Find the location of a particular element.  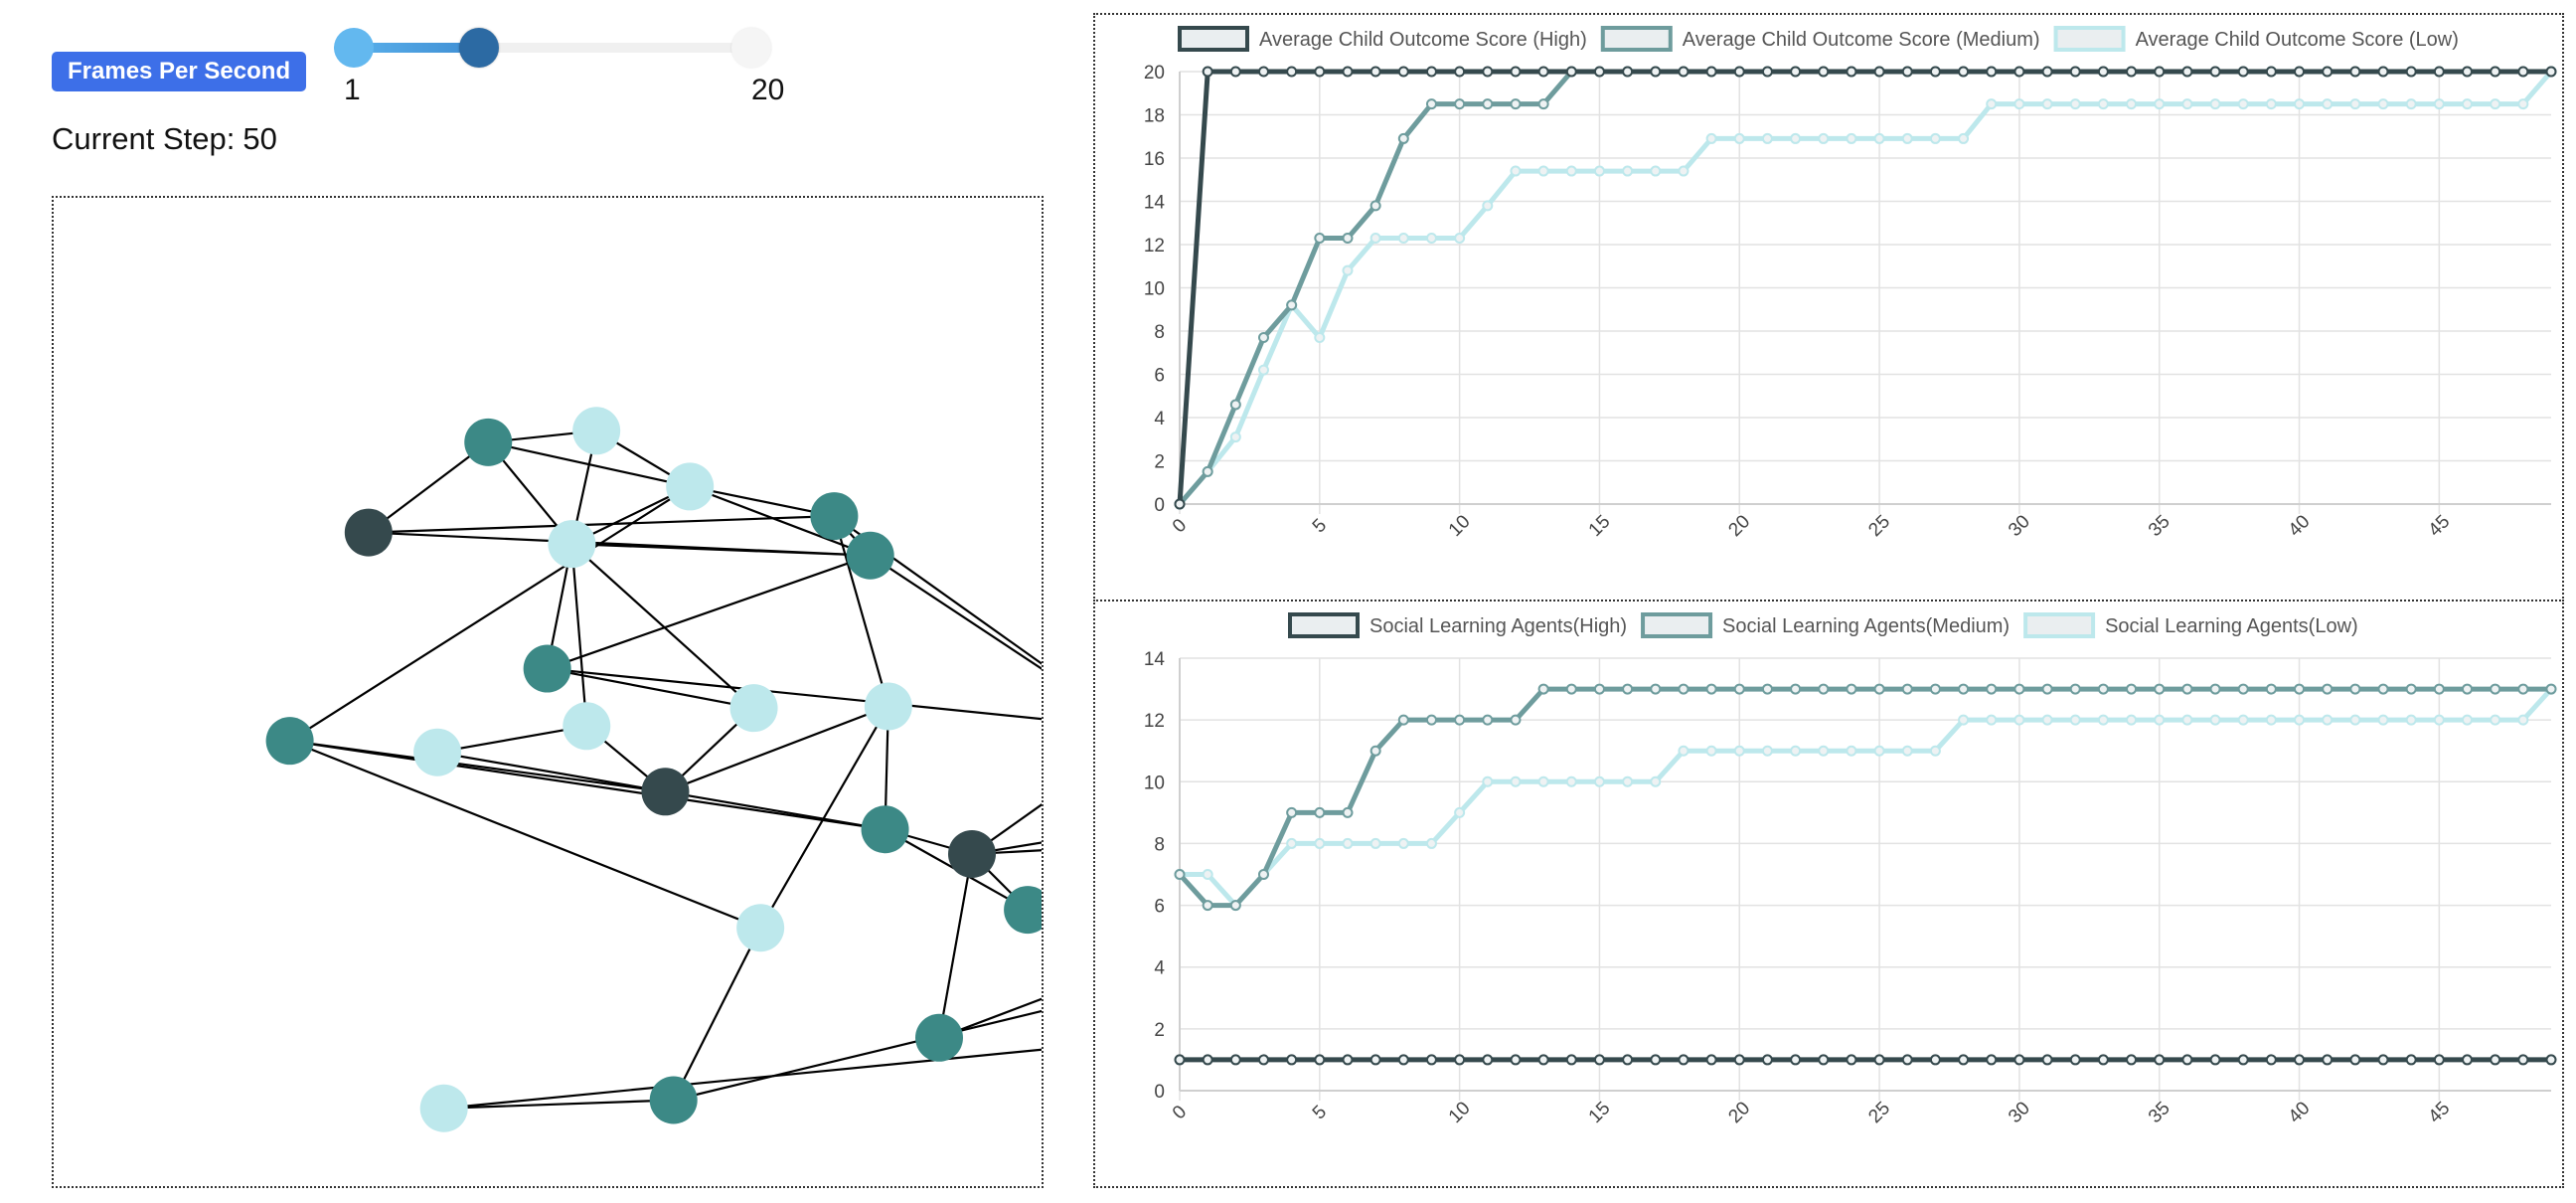

legend-label: Social Learning Agents(Low) is located at coordinates (2231, 626).